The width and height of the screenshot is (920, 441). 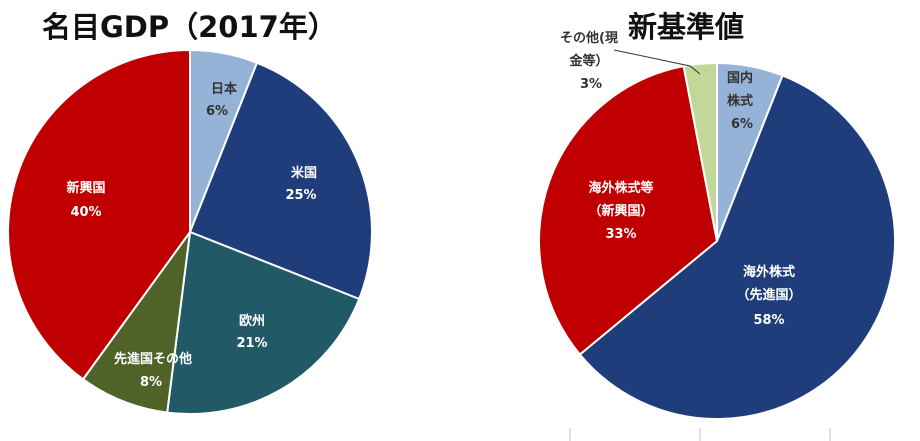 What do you see at coordinates (657, 62) in the screenshot?
I see `leader-line` at bounding box center [657, 62].